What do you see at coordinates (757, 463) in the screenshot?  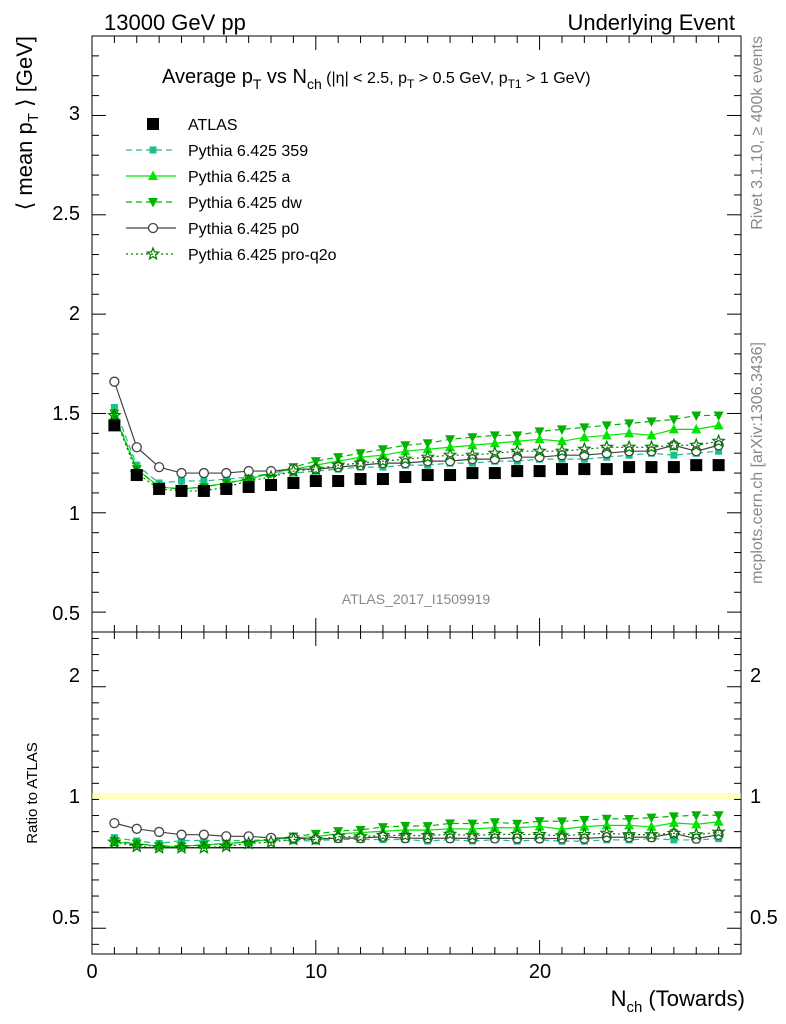 I see `mcplots-label: mcplots.cern.ch [arXiv:1306.3436]` at bounding box center [757, 463].